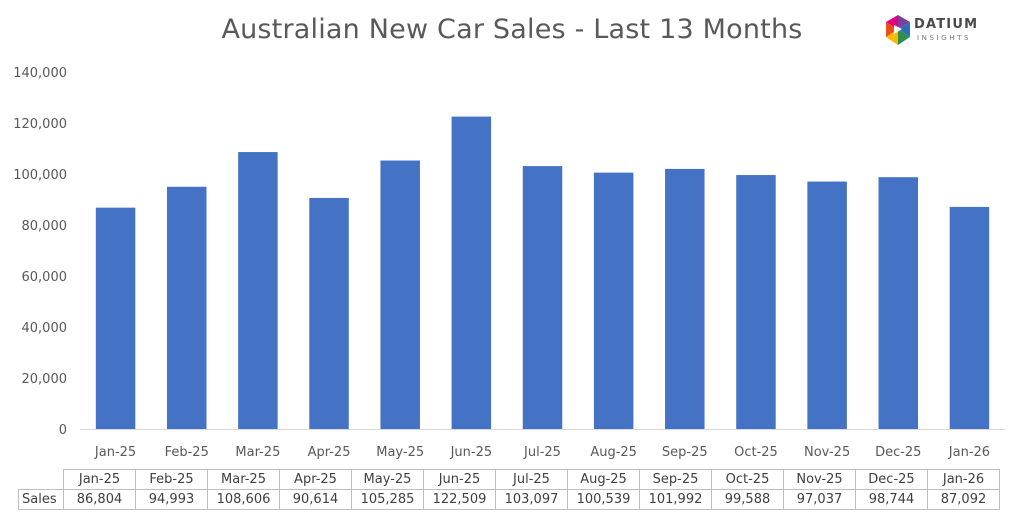 This screenshot has height=532, width=1024. What do you see at coordinates (898, 452) in the screenshot?
I see `x-tick-label: Dec-25` at bounding box center [898, 452].